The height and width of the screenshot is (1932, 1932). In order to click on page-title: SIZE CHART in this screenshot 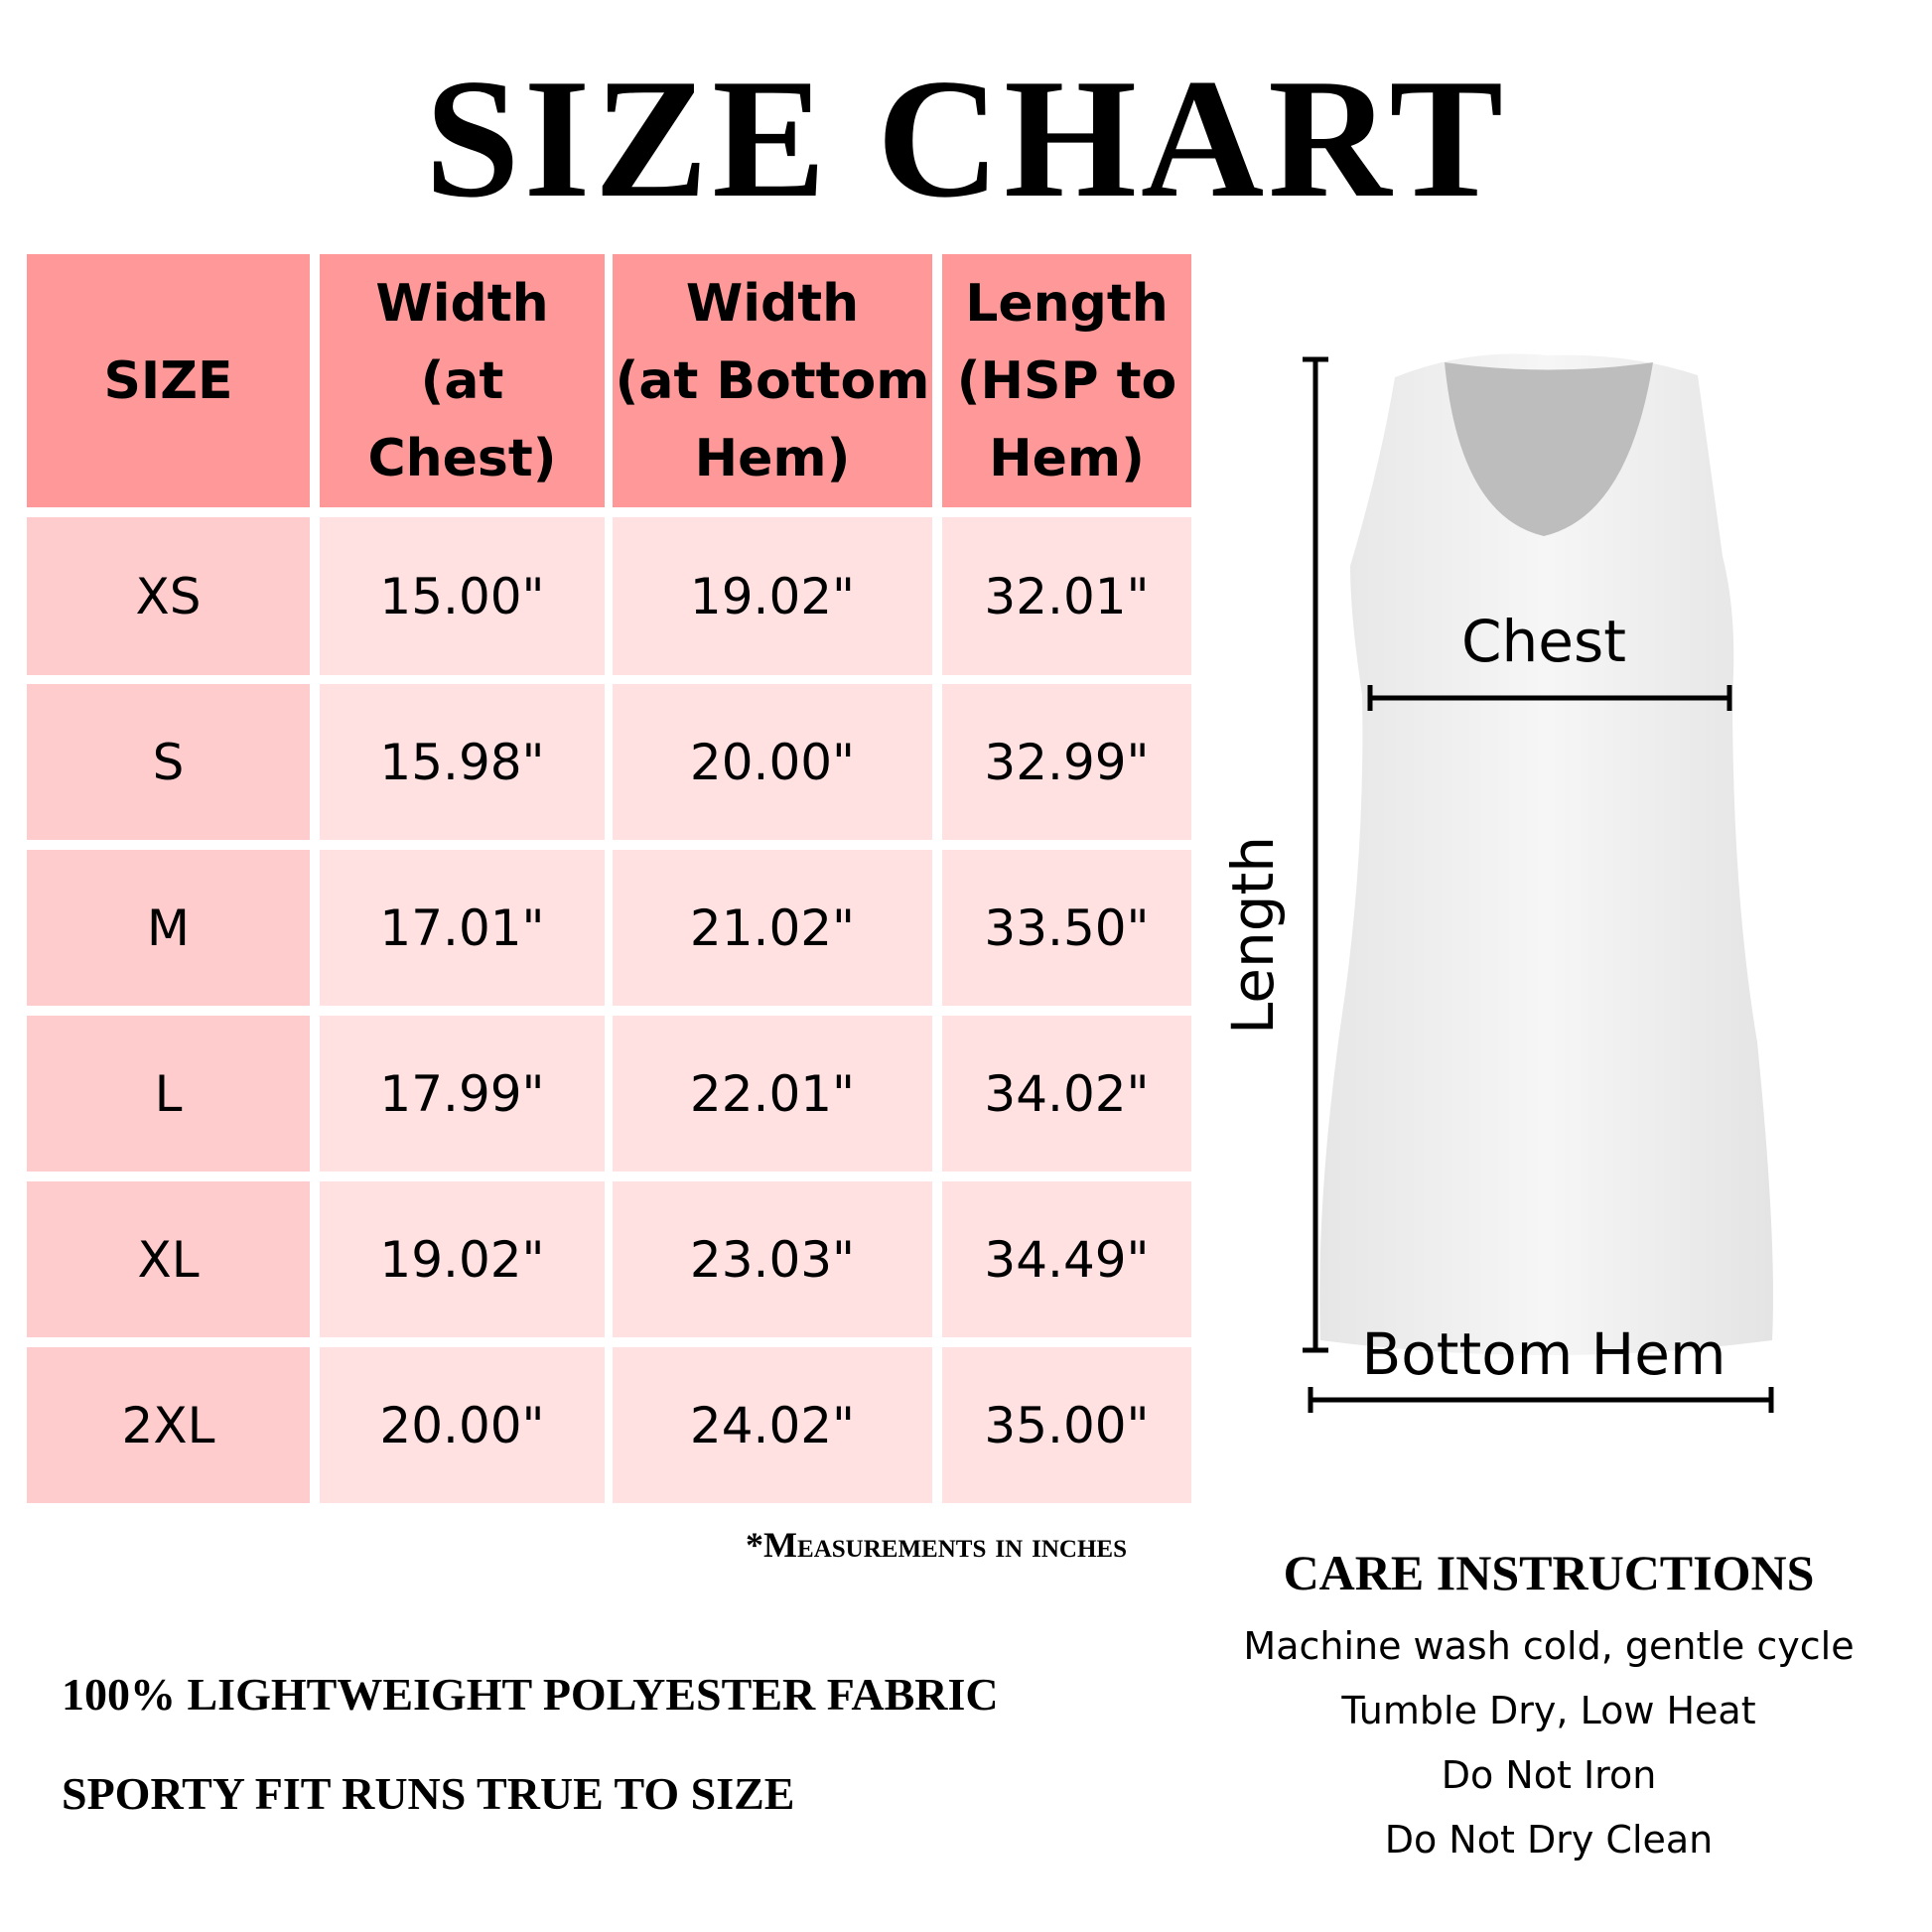, I will do `click(966, 139)`.